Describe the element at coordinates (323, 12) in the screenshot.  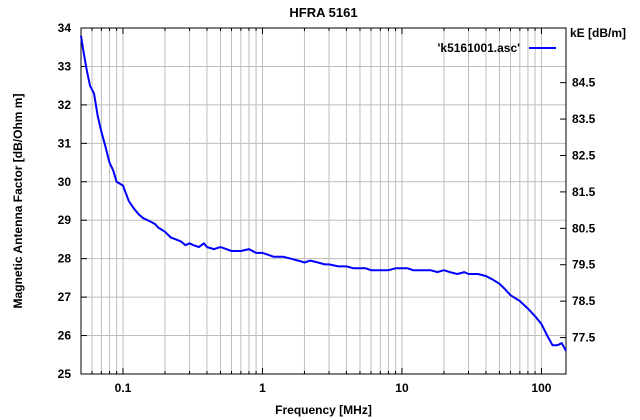
I see `chart-title: HFRA 5161` at that location.